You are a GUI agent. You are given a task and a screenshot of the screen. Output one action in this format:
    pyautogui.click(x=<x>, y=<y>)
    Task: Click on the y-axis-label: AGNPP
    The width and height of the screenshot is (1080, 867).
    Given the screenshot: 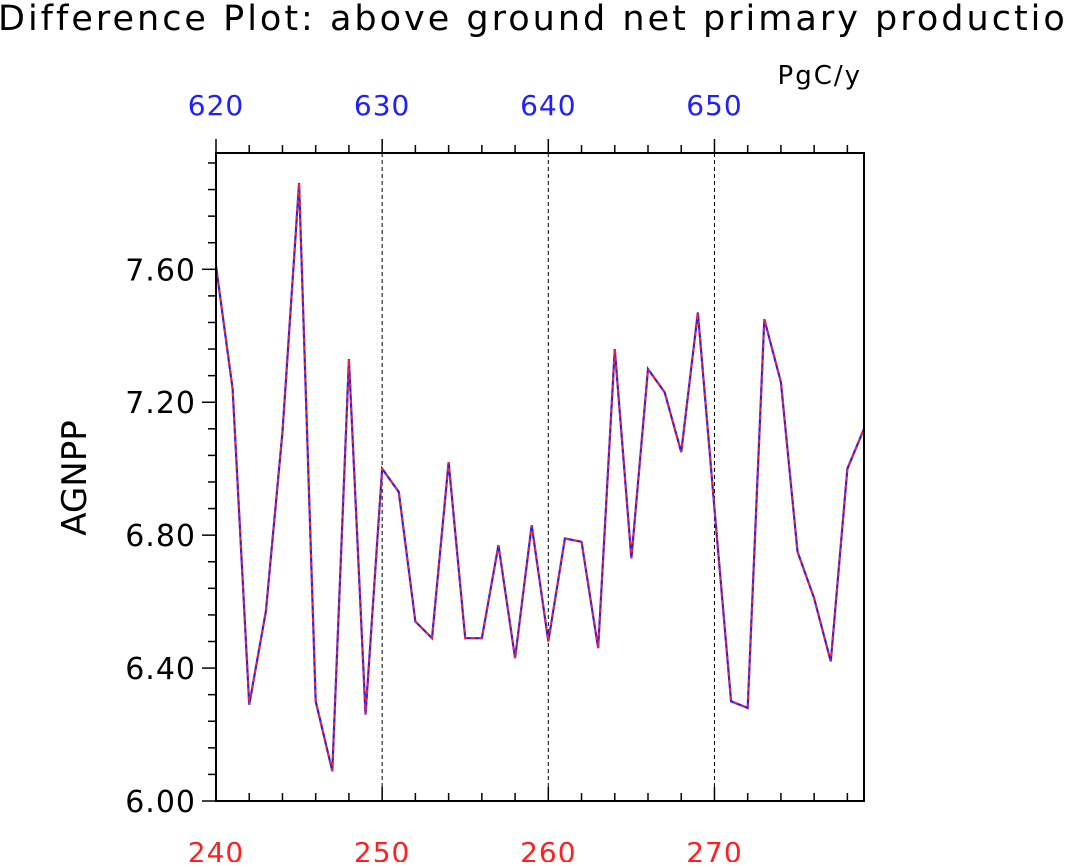 What is the action you would take?
    pyautogui.click(x=75, y=477)
    